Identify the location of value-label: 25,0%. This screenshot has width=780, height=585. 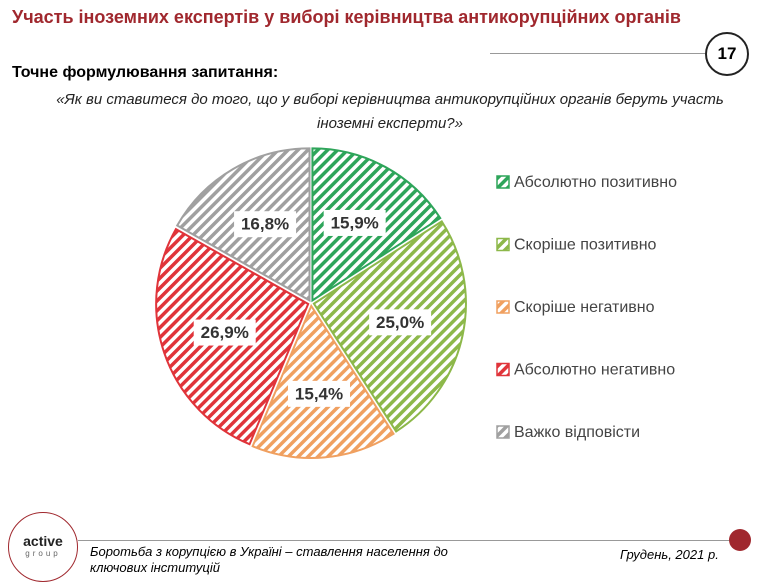
(400, 322).